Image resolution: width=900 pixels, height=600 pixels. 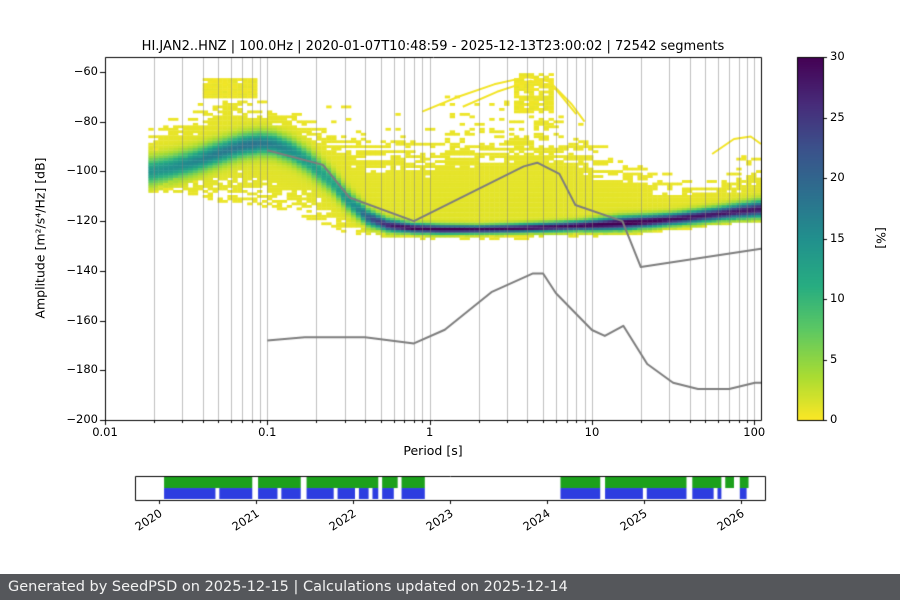 What do you see at coordinates (82, 269) in the screenshot?
I see `y-tick-label: −140` at bounding box center [82, 269].